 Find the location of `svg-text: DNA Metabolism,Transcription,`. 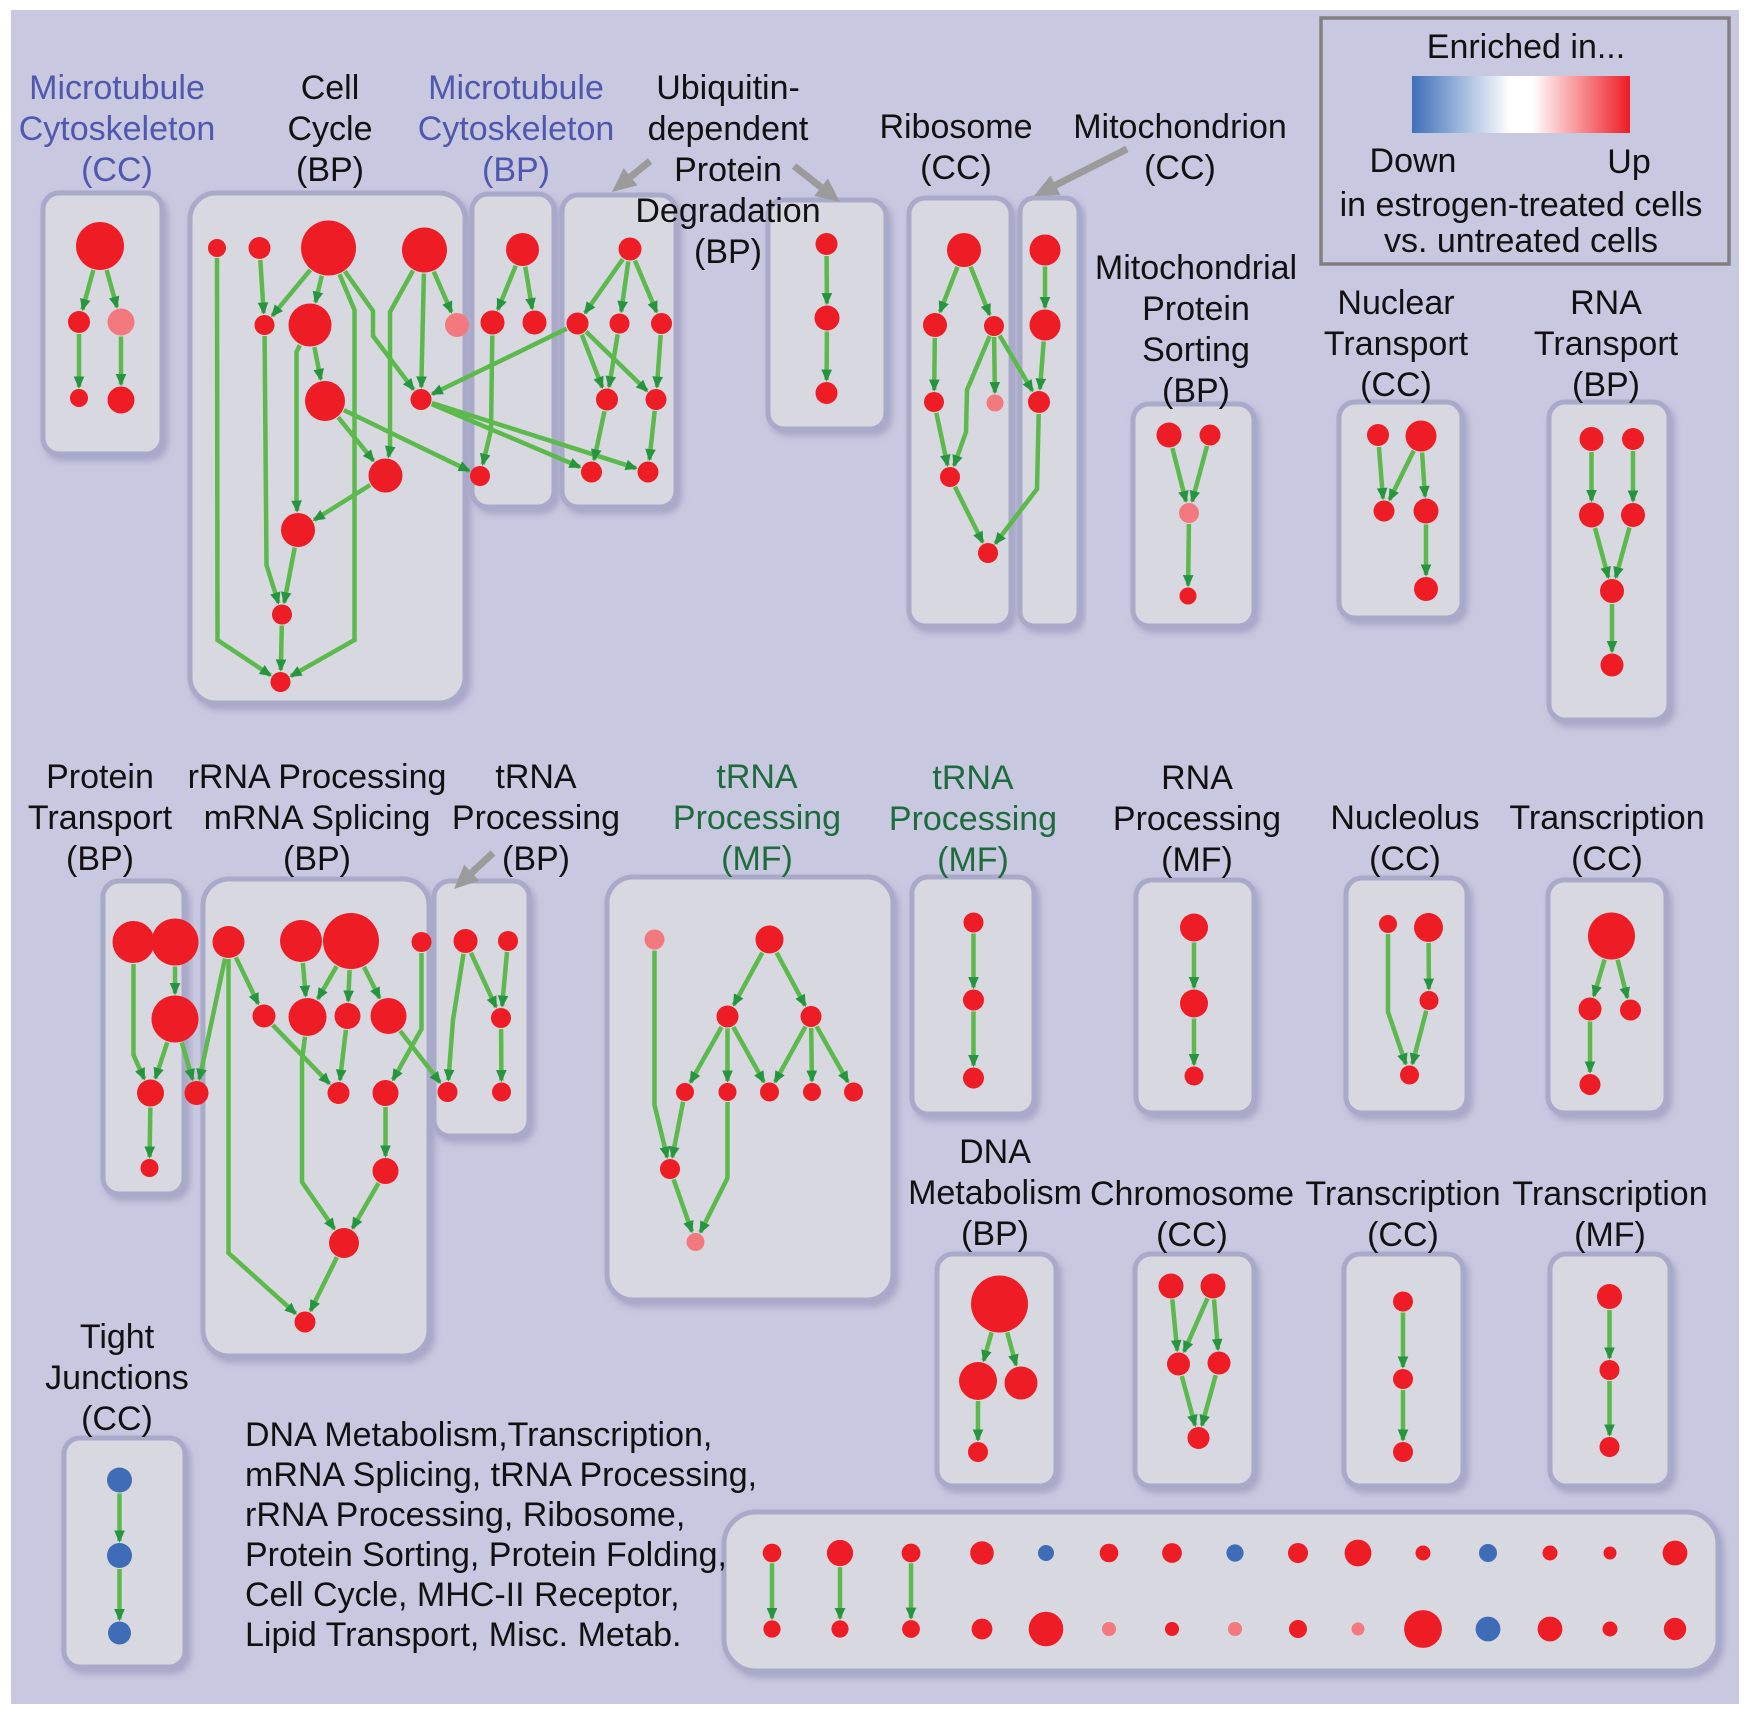

svg-text: DNA Metabolism,Transcription, is located at coordinates (478, 1435).